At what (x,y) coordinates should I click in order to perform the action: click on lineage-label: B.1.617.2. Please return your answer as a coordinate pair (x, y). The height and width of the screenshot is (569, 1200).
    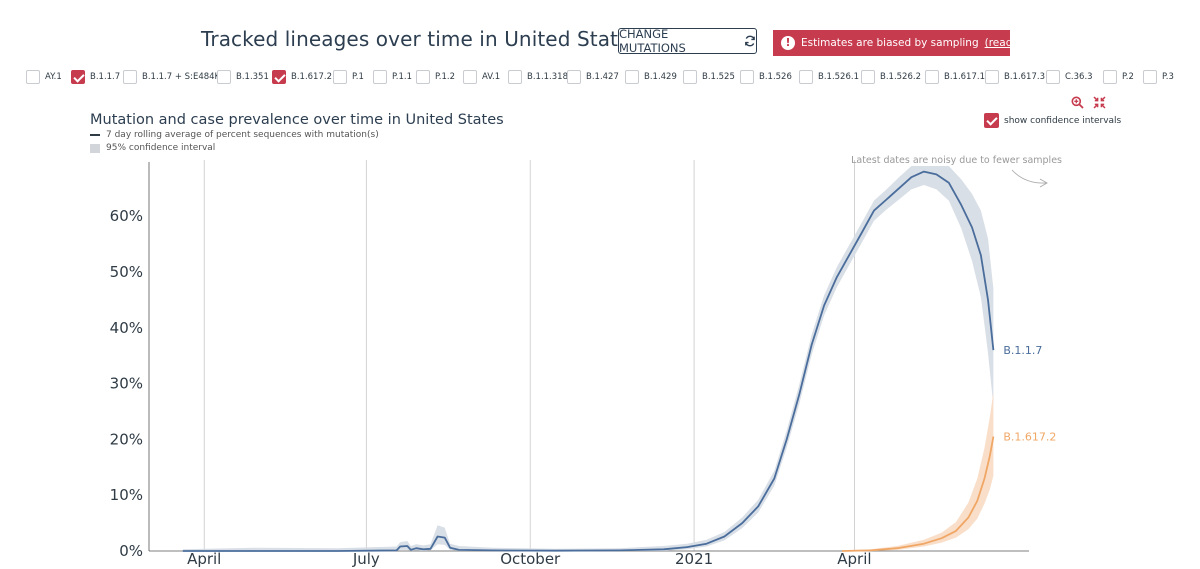
    Looking at the image, I should click on (311, 77).